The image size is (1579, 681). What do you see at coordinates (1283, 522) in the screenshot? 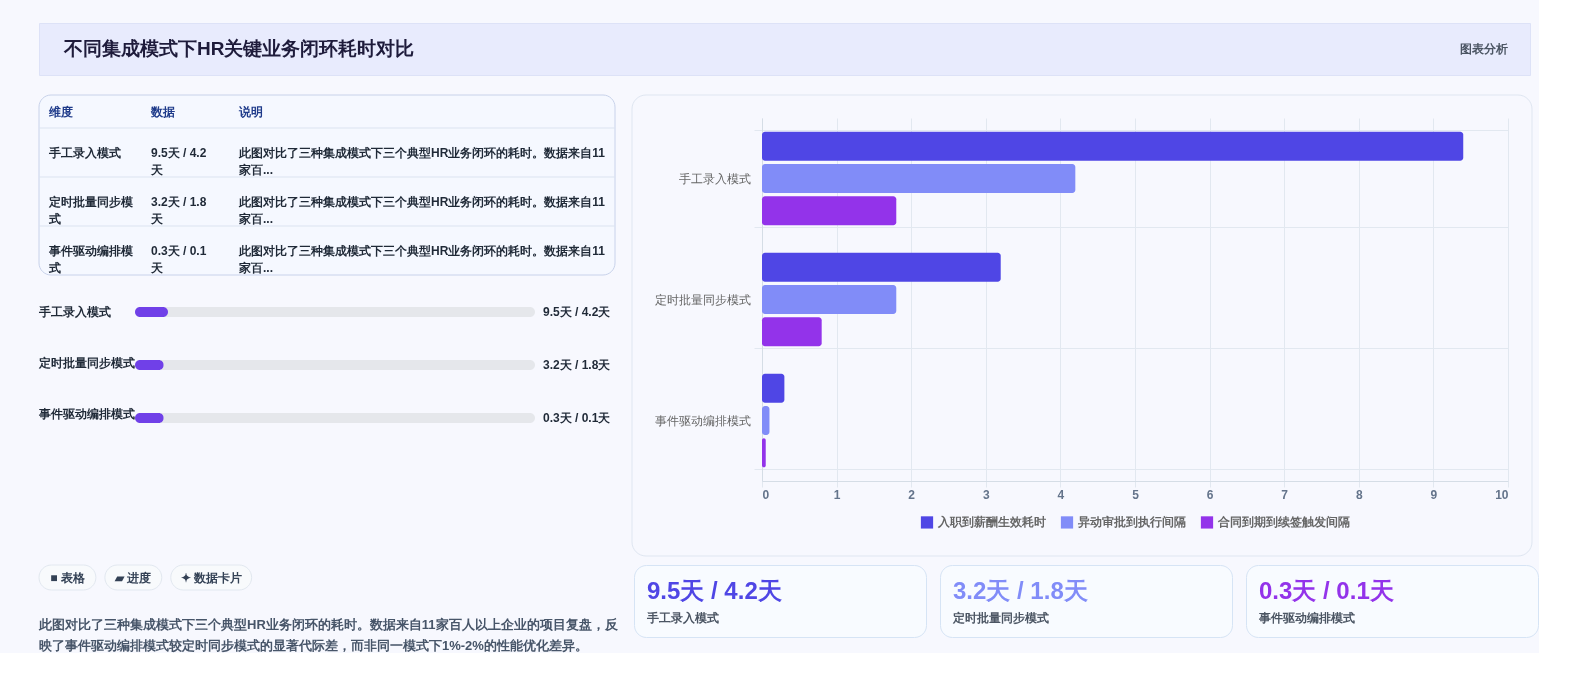
I see `legend-label: 合同到期到续签触发间隔` at bounding box center [1283, 522].